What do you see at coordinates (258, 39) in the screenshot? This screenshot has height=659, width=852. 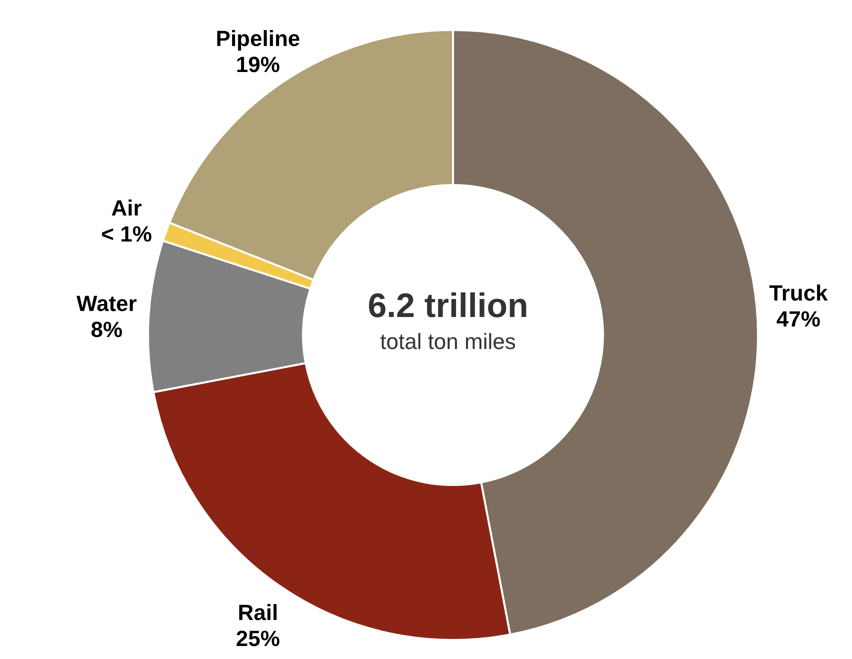 I see `slice-label: Pipeline` at bounding box center [258, 39].